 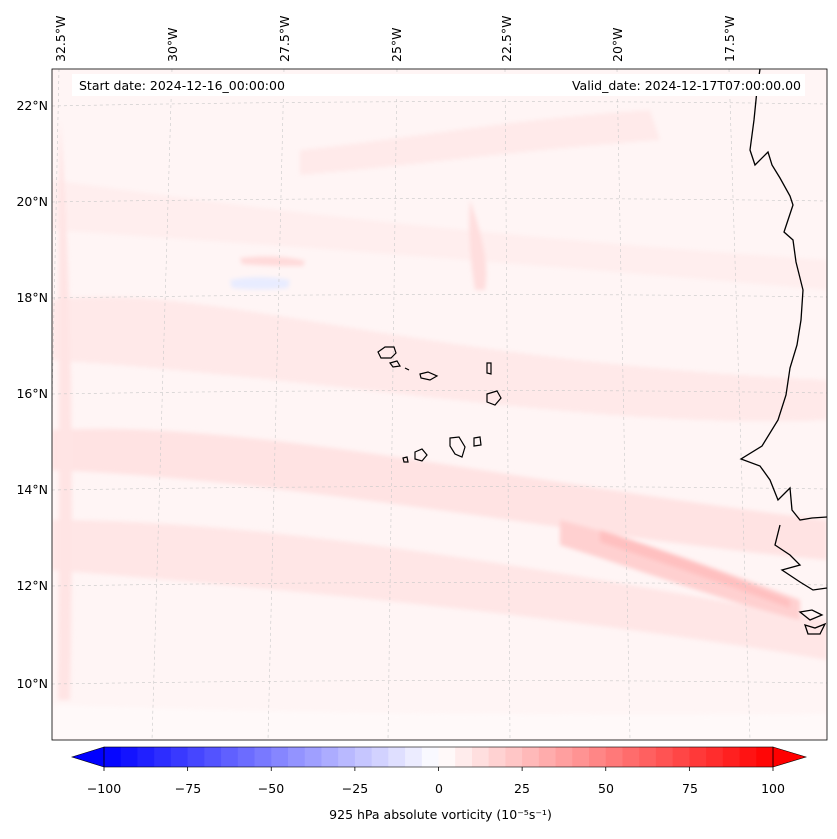 What do you see at coordinates (60, 38) in the screenshot?
I see `lon-label-32-5w: 32.5°W` at bounding box center [60, 38].